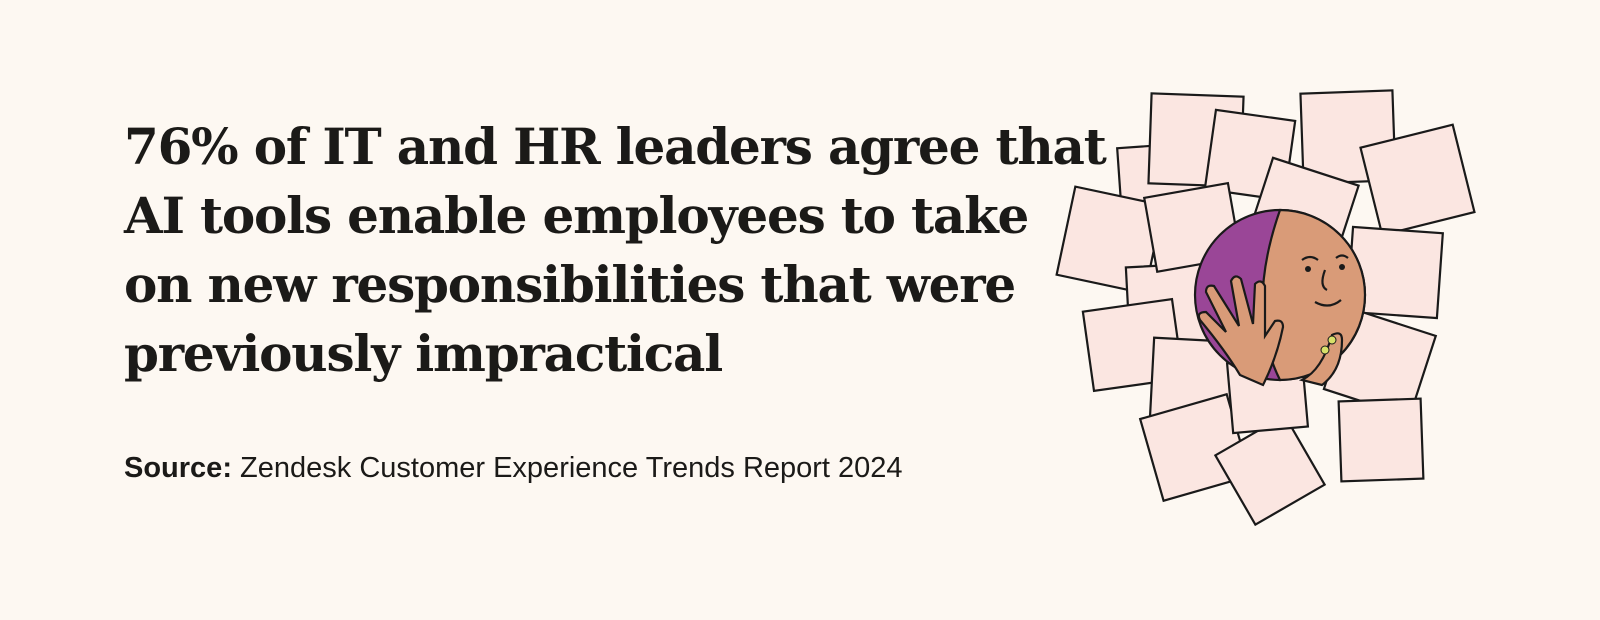 The width and height of the screenshot is (1600, 620). What do you see at coordinates (1280, 297) in the screenshot?
I see `character` at bounding box center [1280, 297].